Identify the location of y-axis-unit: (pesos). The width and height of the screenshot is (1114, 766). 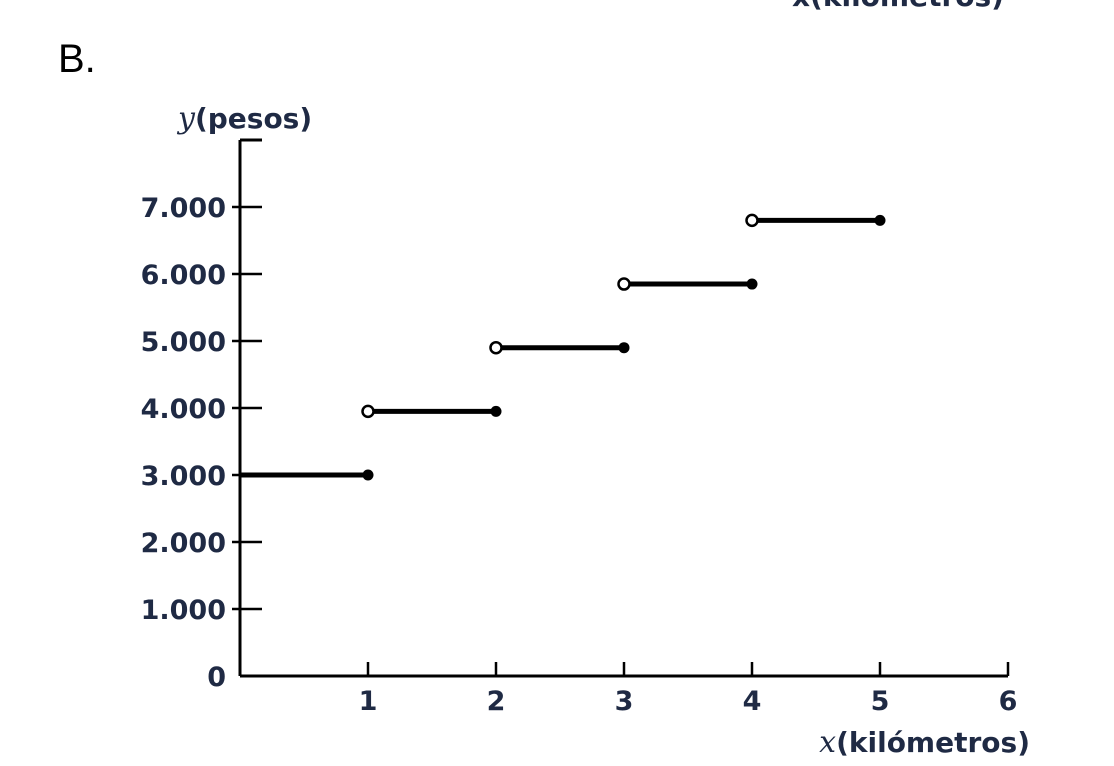
(253, 118).